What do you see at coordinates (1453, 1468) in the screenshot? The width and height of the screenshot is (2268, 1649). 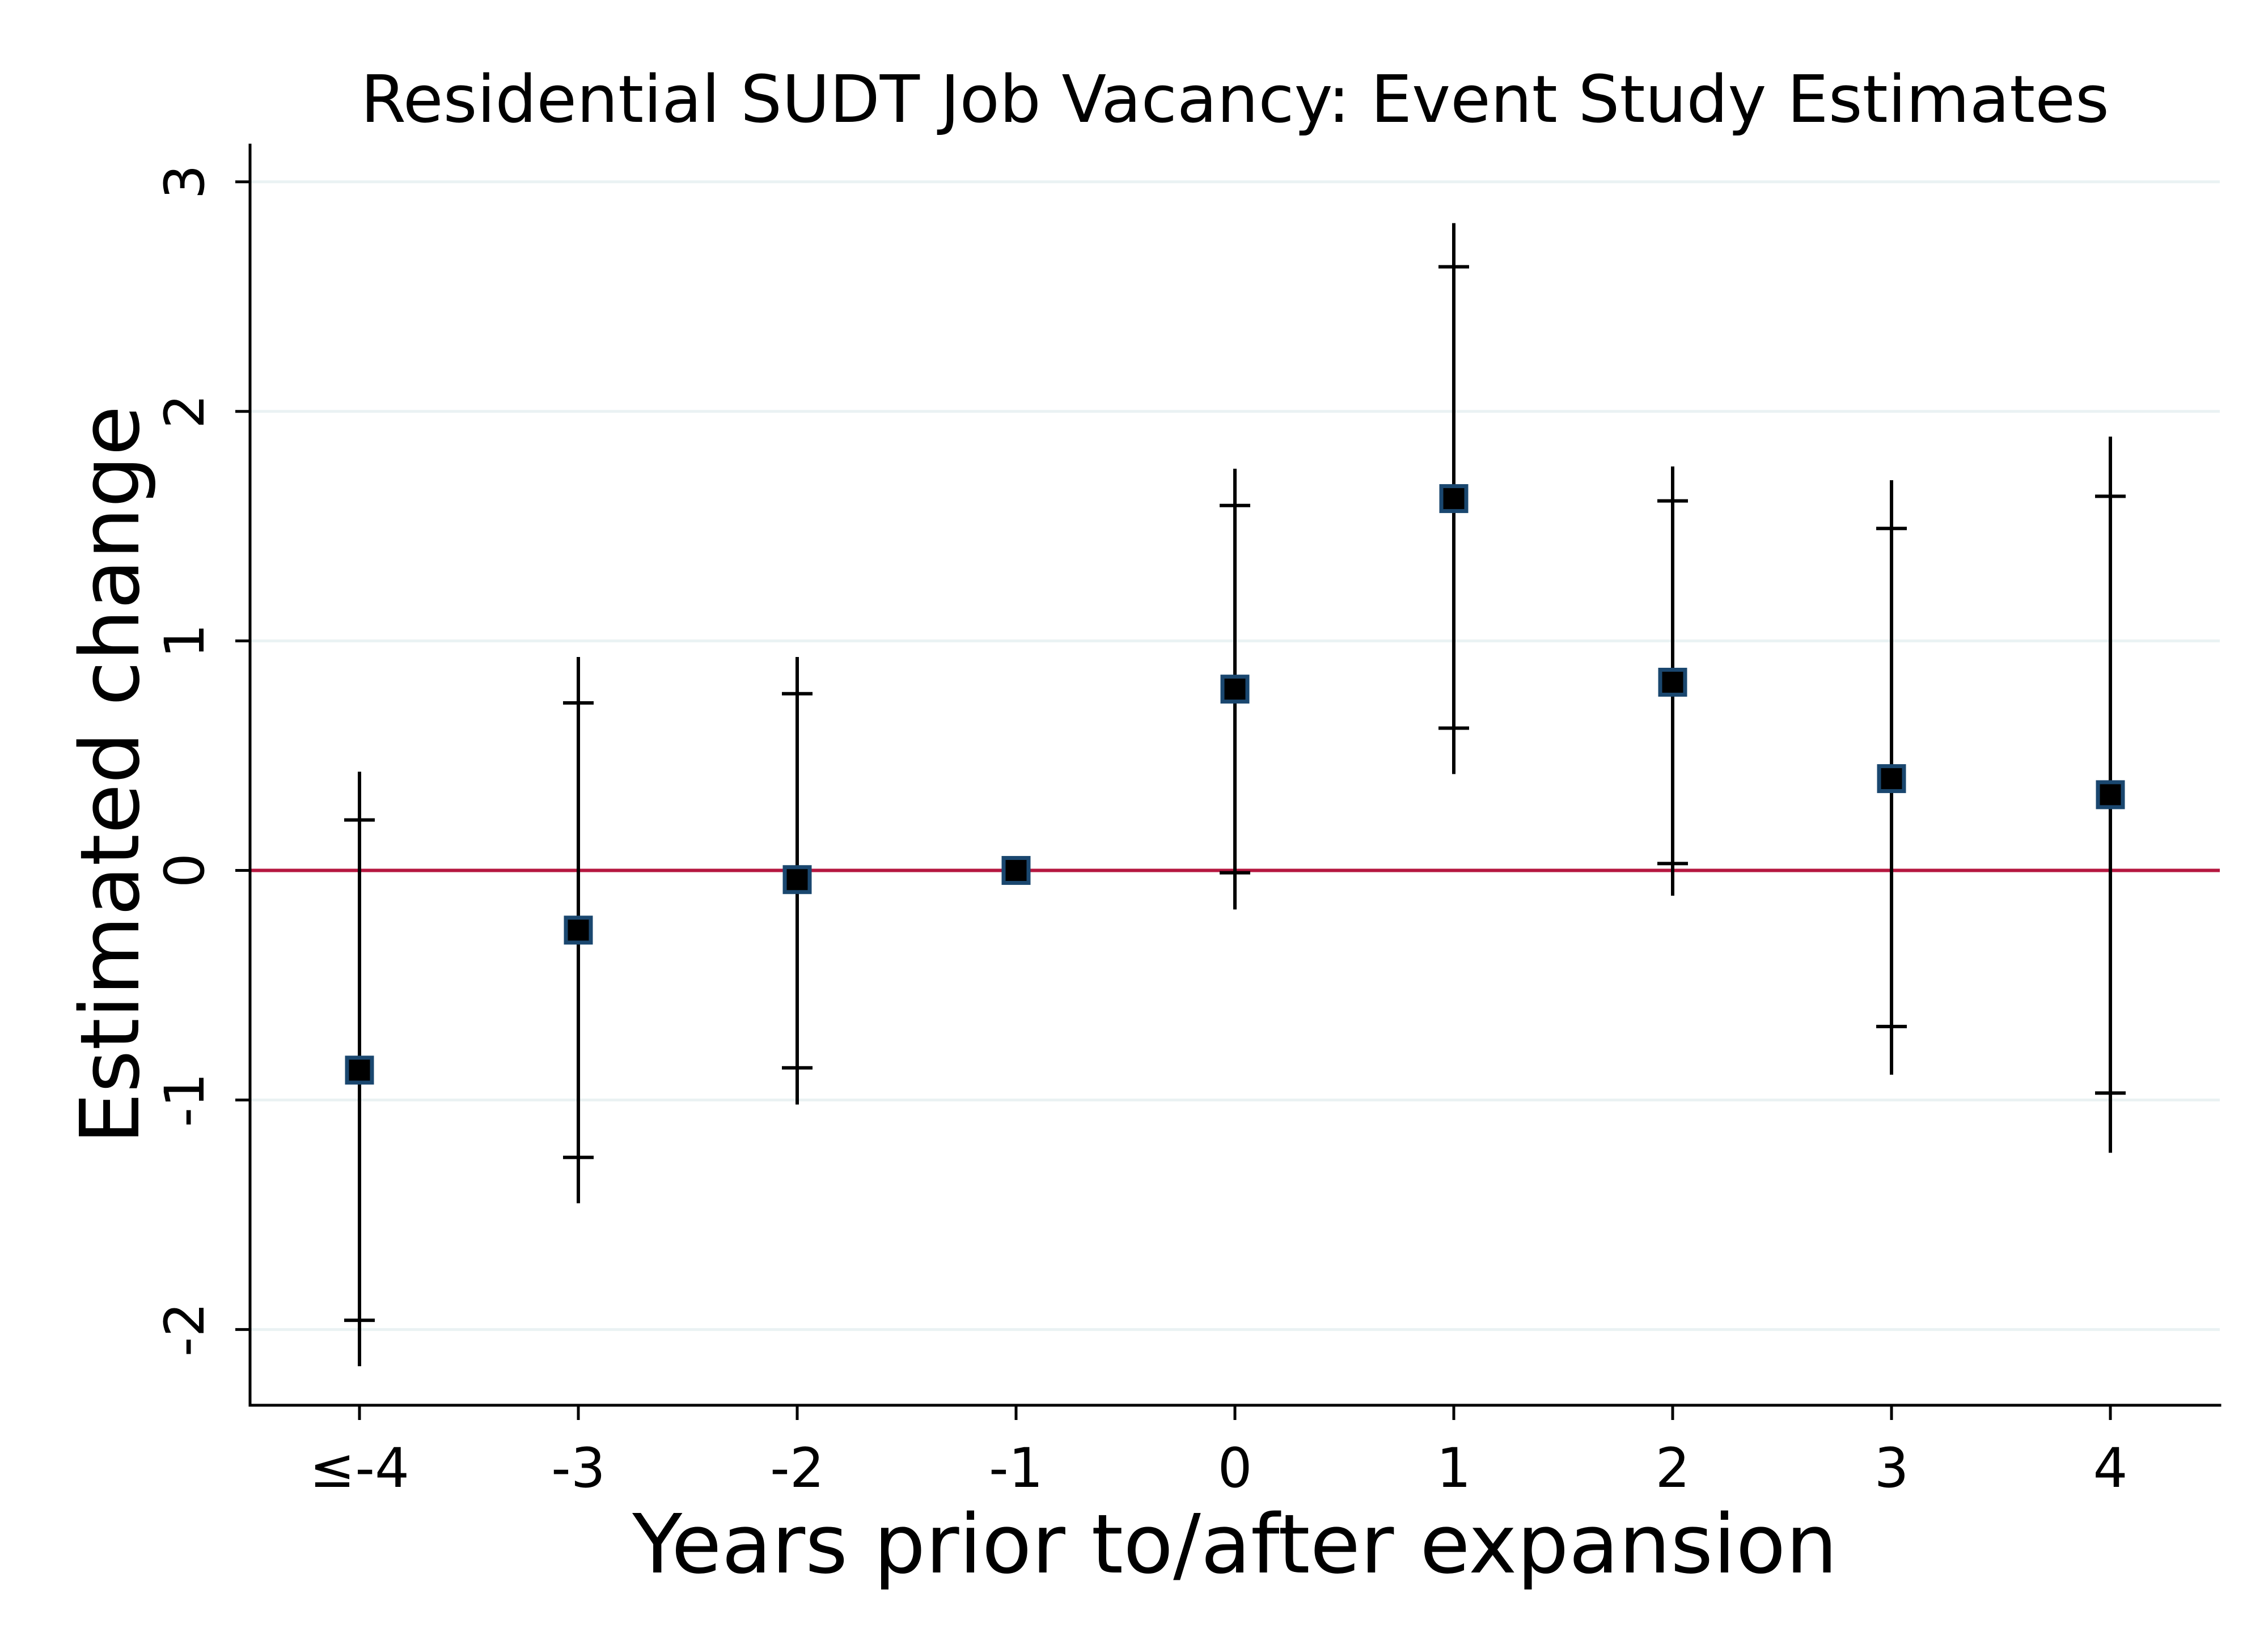 I see `x-tick-label: 1` at bounding box center [1453, 1468].